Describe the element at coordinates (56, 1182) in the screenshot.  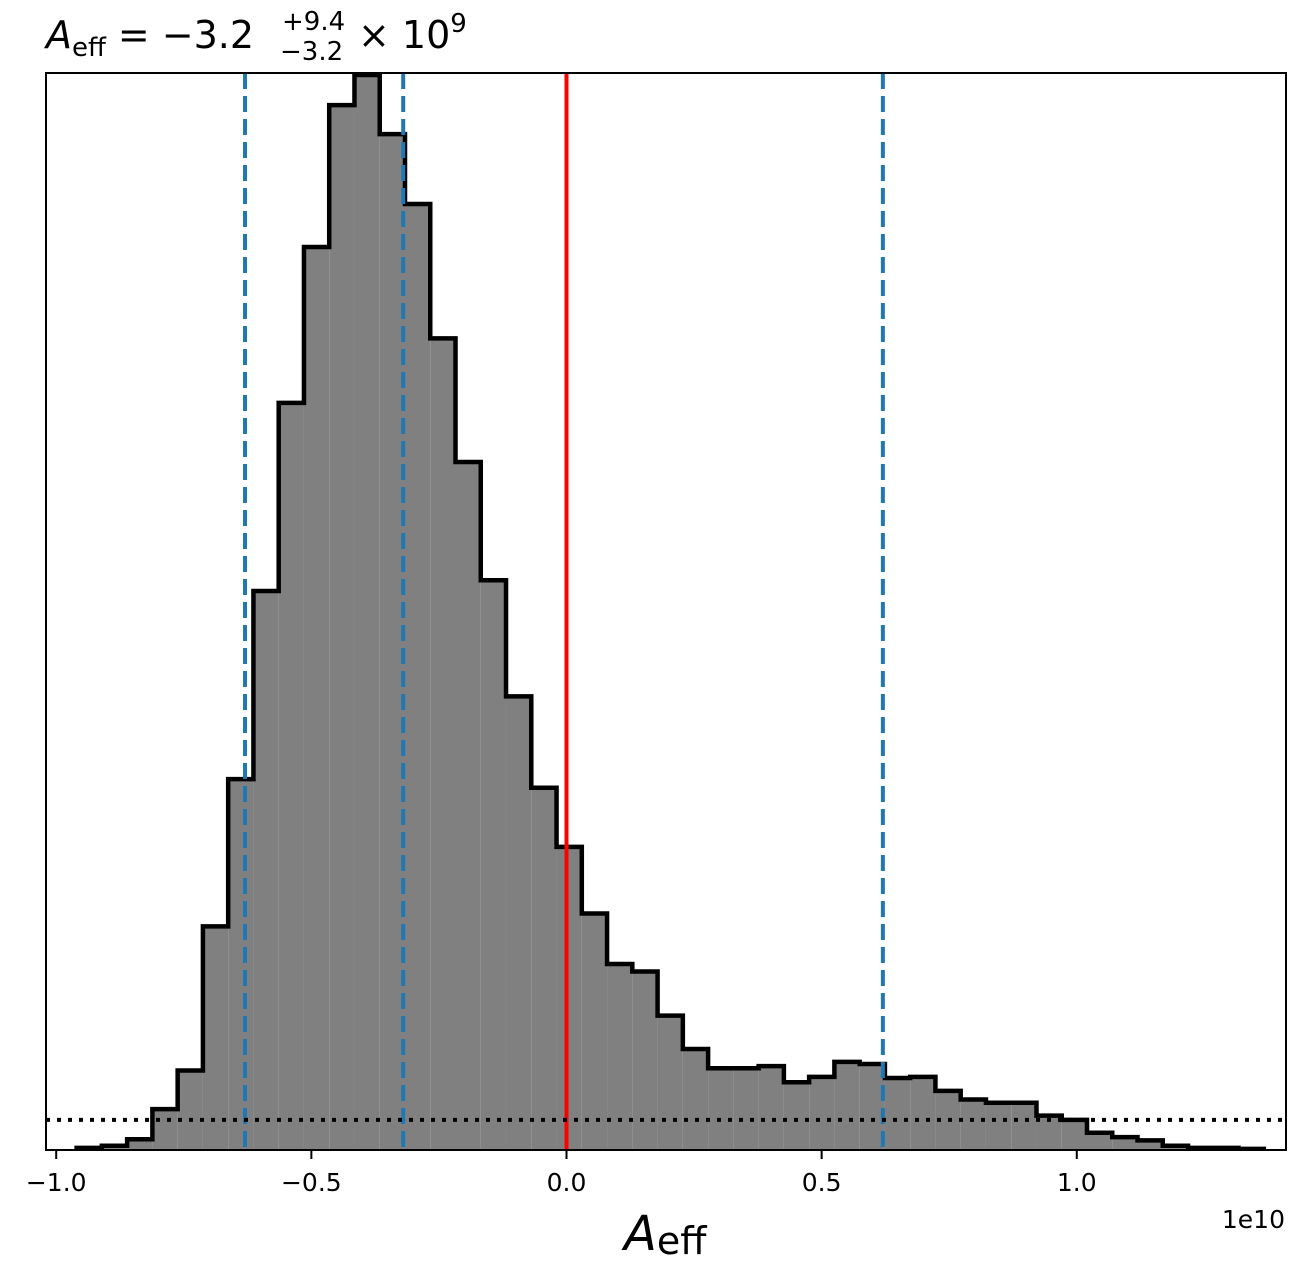
I see `x-tick-label: −1.0` at that location.